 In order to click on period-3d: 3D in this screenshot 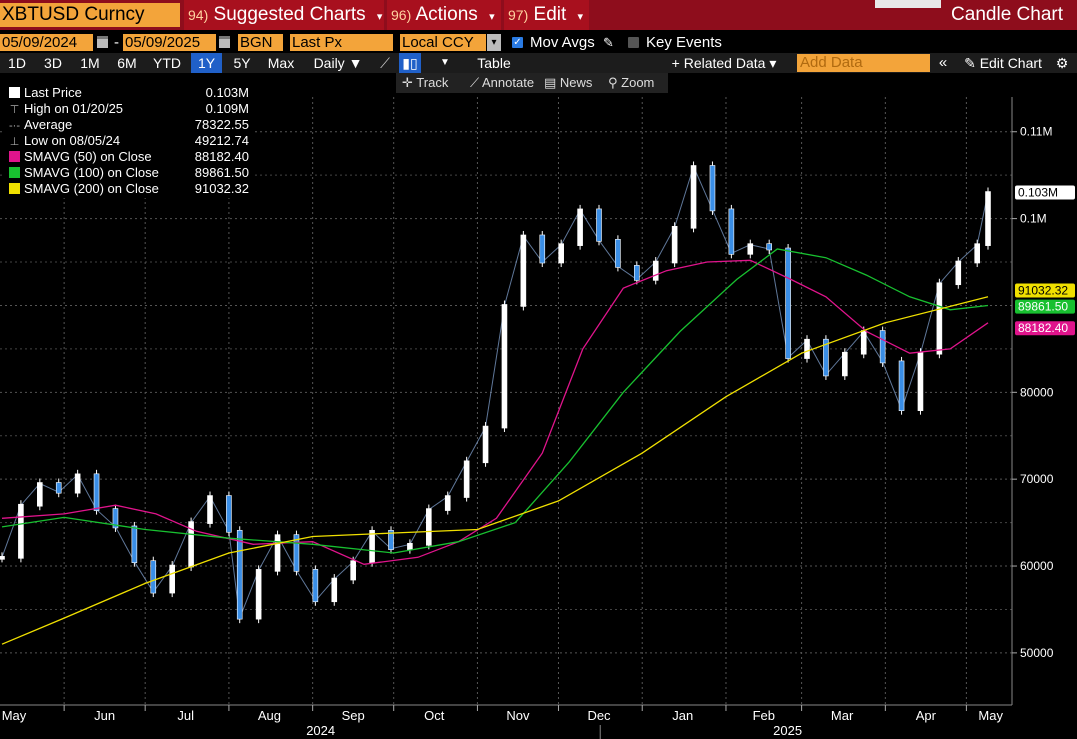, I will do `click(53, 63)`.